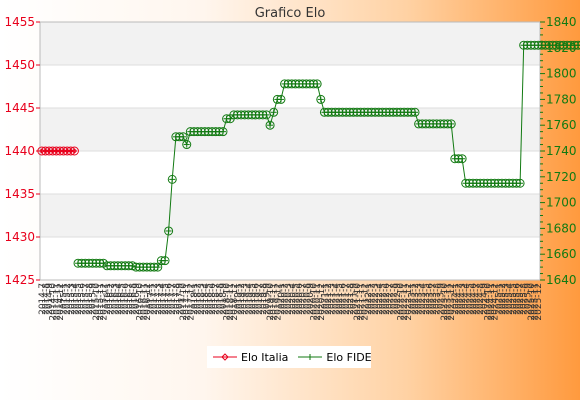  Describe the element at coordinates (369, 299) in the screenshot. I see `x-tick-label: 2022-1` at that location.